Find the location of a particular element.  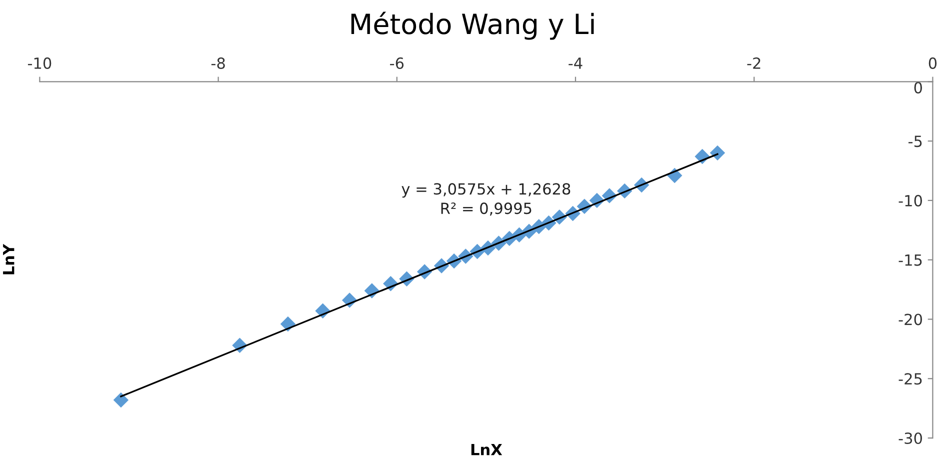

x-tick-label: -10 is located at coordinates (40, 63).